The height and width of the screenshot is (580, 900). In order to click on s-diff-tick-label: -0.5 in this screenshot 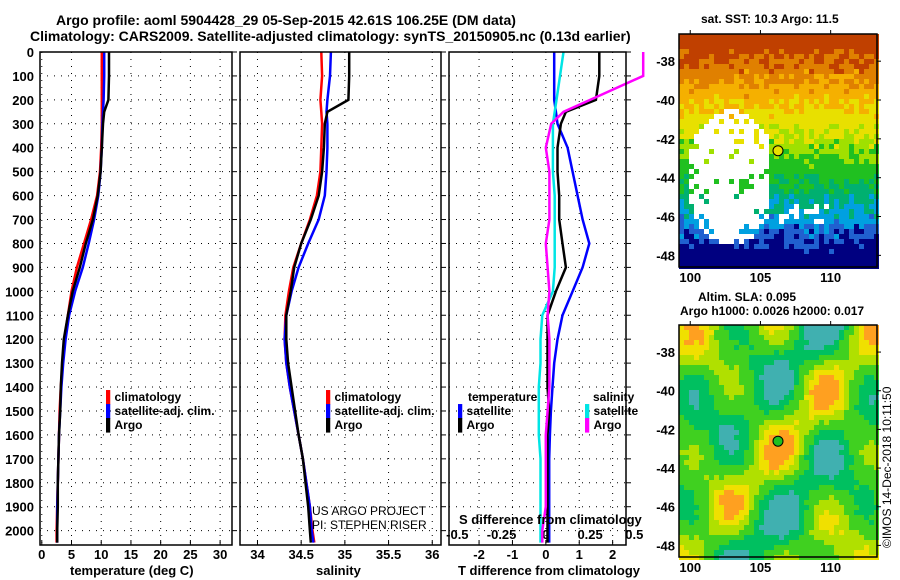, I will do `click(457, 534)`.